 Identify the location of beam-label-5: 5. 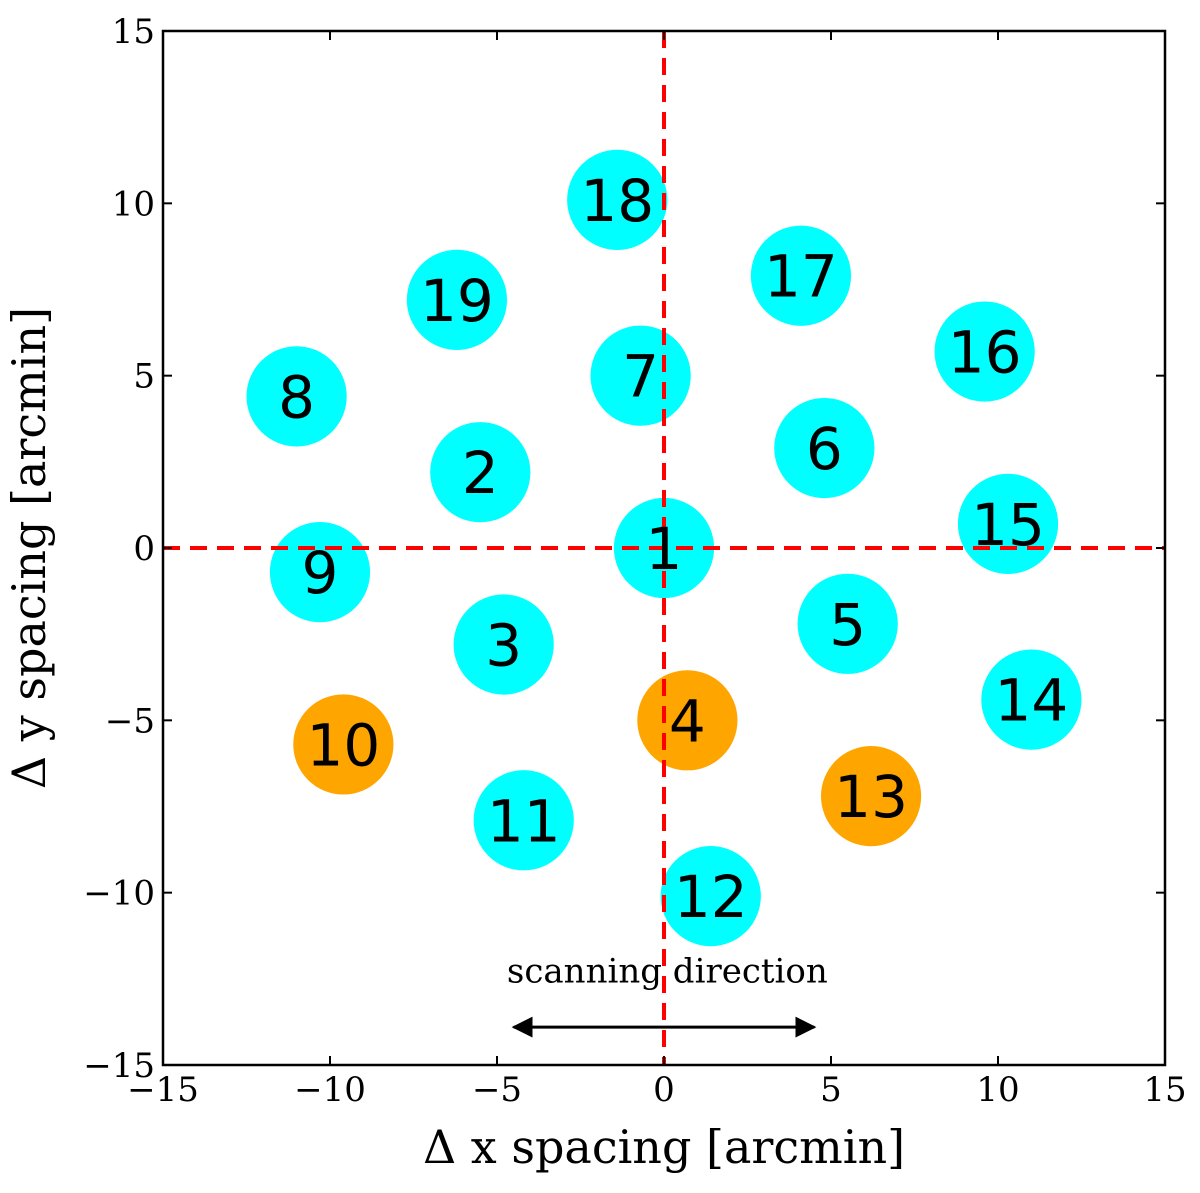
(847, 625).